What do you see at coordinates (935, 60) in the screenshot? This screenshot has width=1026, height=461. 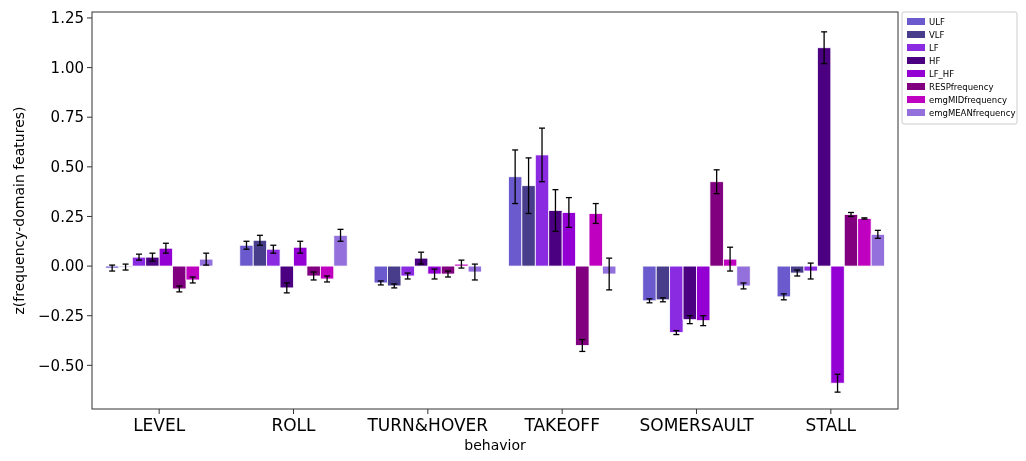 I see `legend-label: HF` at bounding box center [935, 60].